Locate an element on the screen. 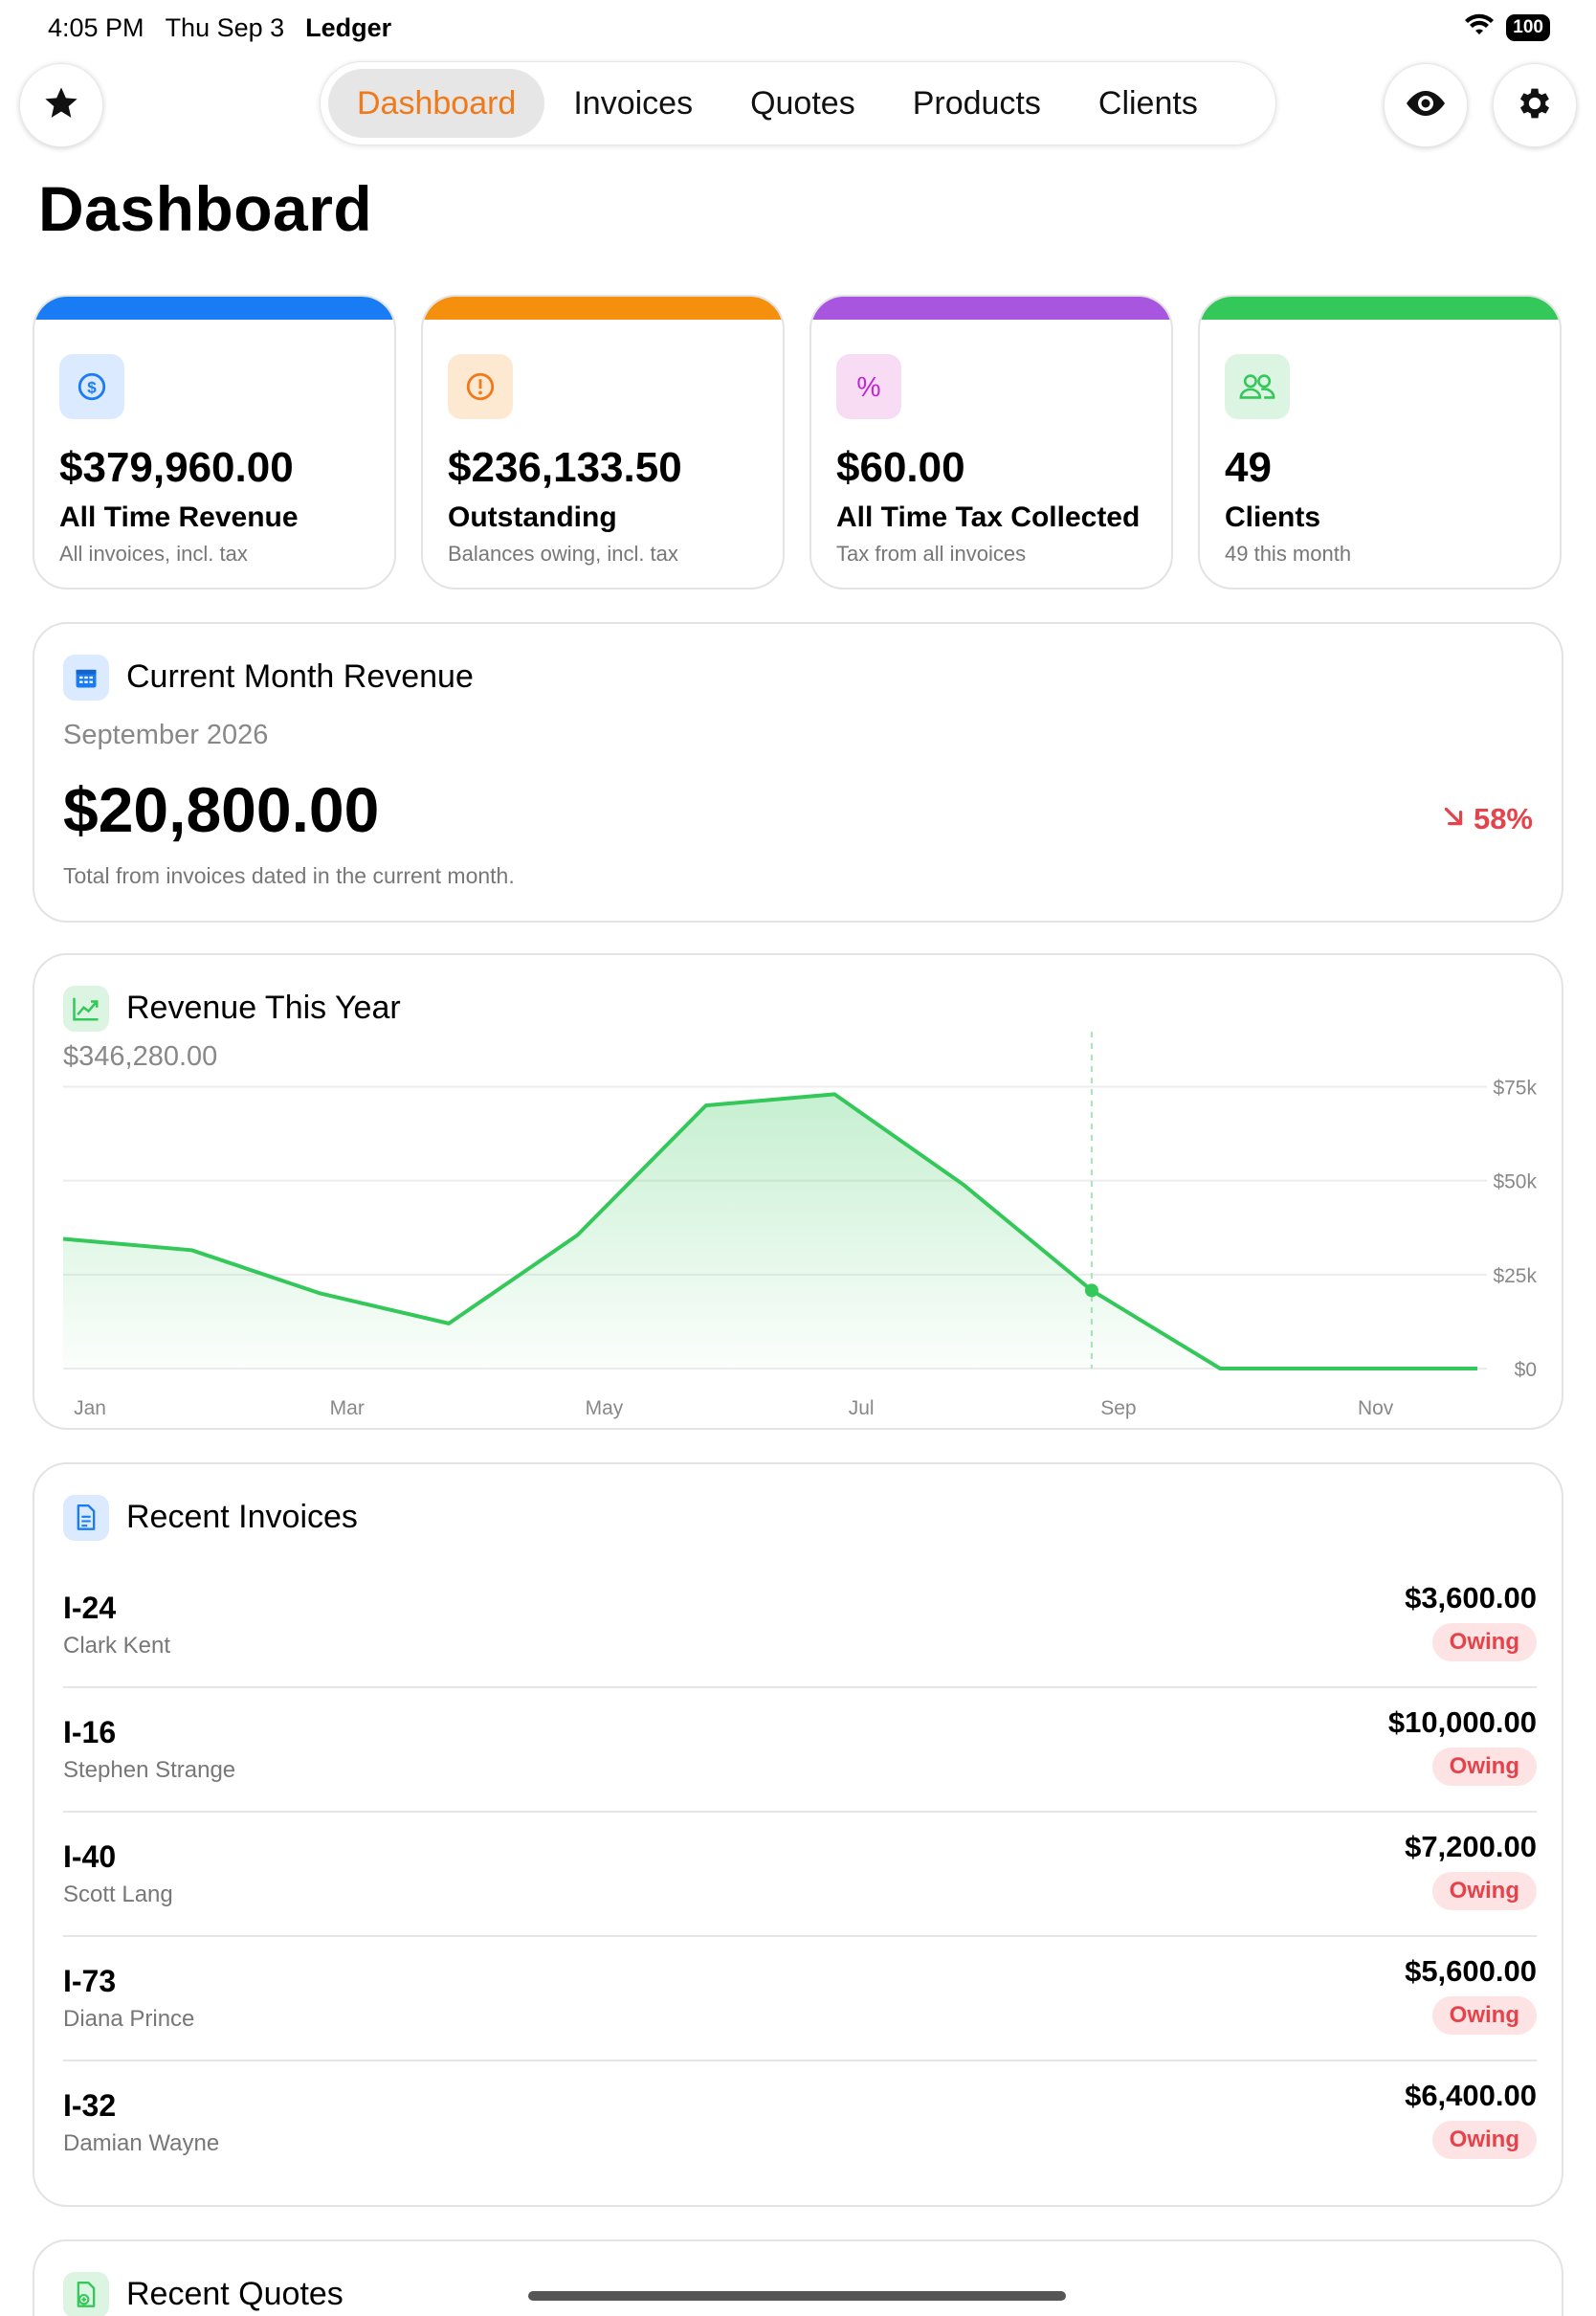  battery-indicator: 100 is located at coordinates (1528, 27).